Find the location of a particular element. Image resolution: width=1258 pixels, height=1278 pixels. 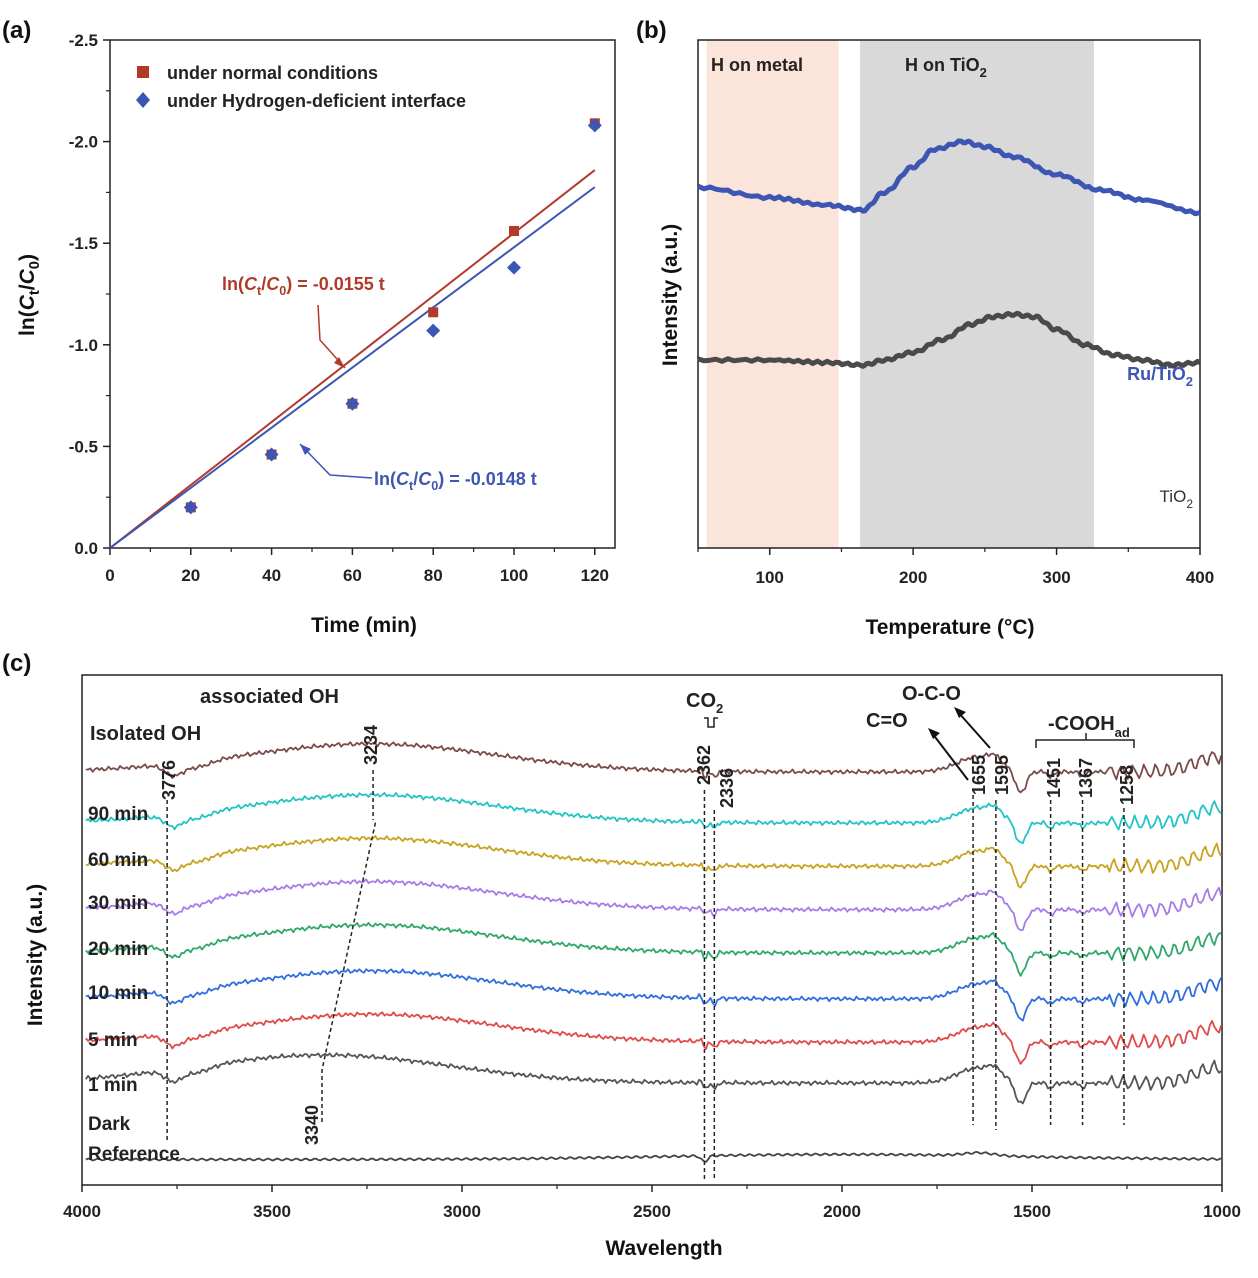

spectrum-label-1: 60 min is located at coordinates (118, 860).